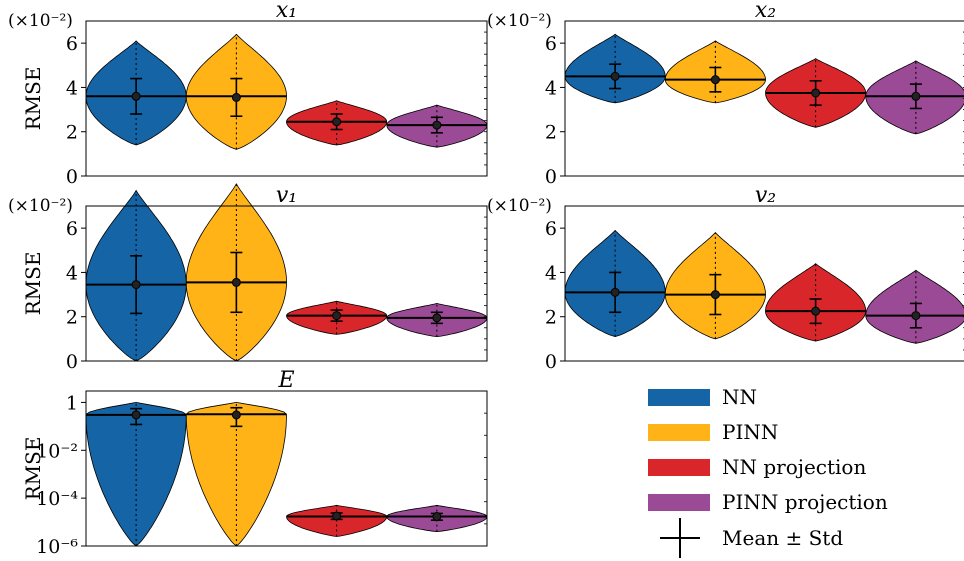 The width and height of the screenshot is (964, 561). I want to click on panel-3-mean-point-nn-projection, so click(816, 311).